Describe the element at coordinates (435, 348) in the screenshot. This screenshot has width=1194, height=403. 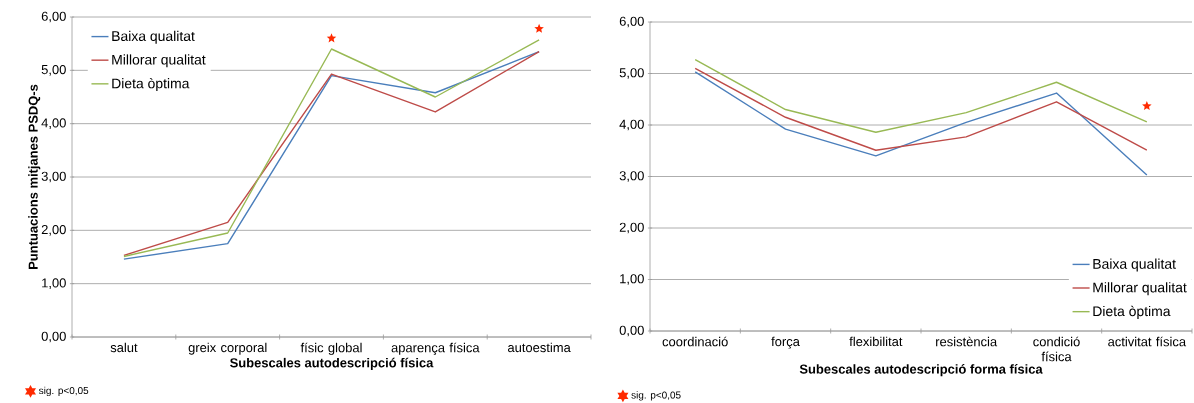
I see `x-tick-label: aparença física` at that location.